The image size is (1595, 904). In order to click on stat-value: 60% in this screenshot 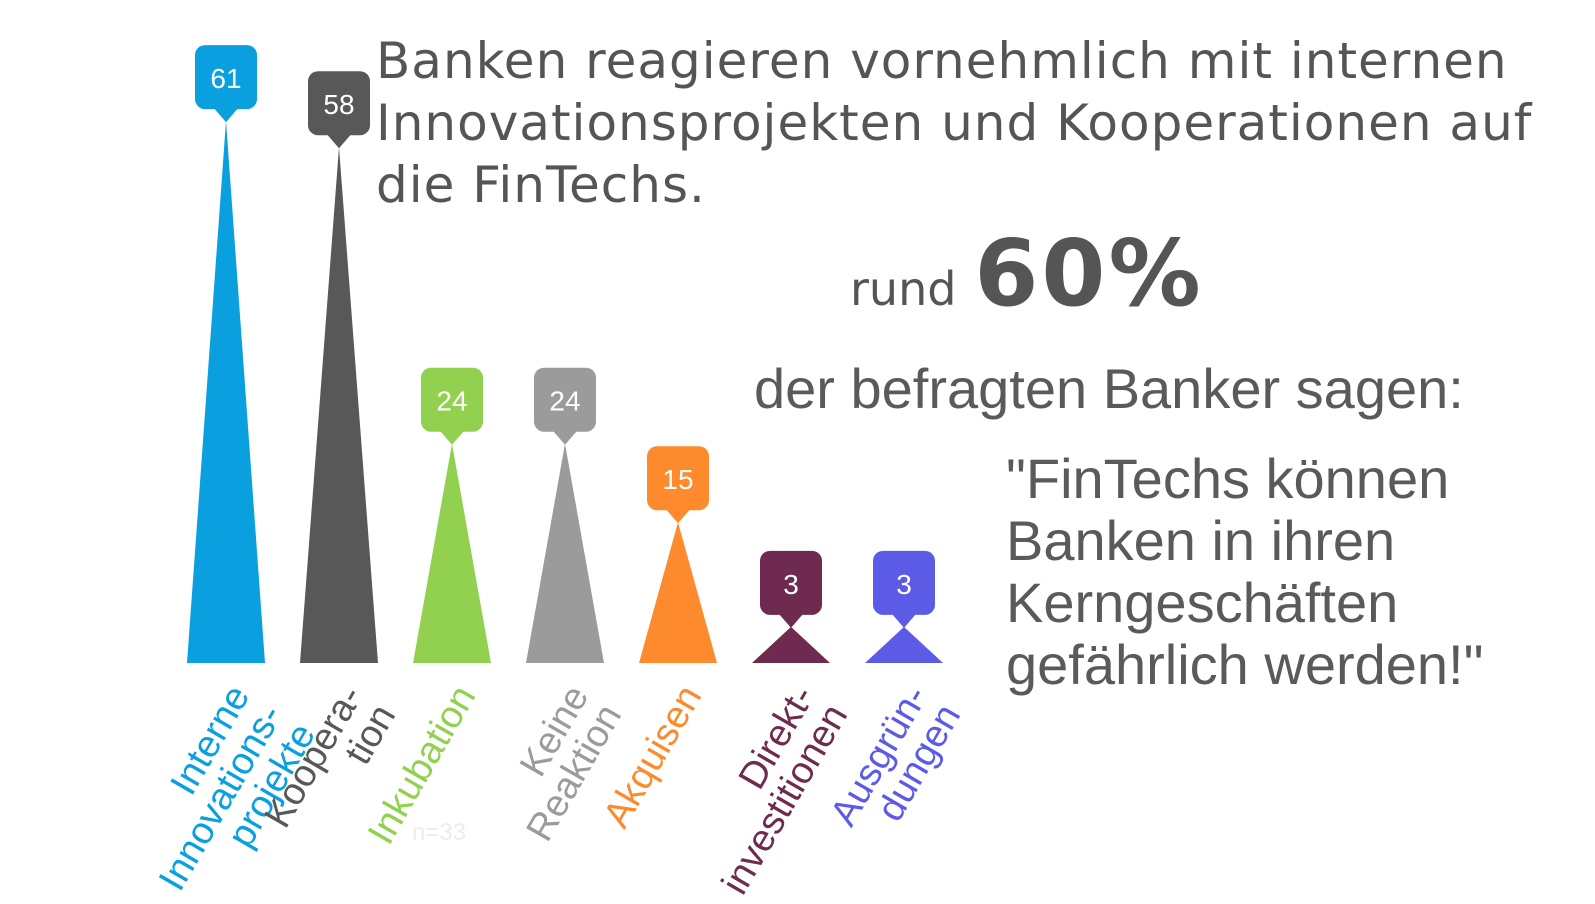, I will do `click(1089, 273)`.